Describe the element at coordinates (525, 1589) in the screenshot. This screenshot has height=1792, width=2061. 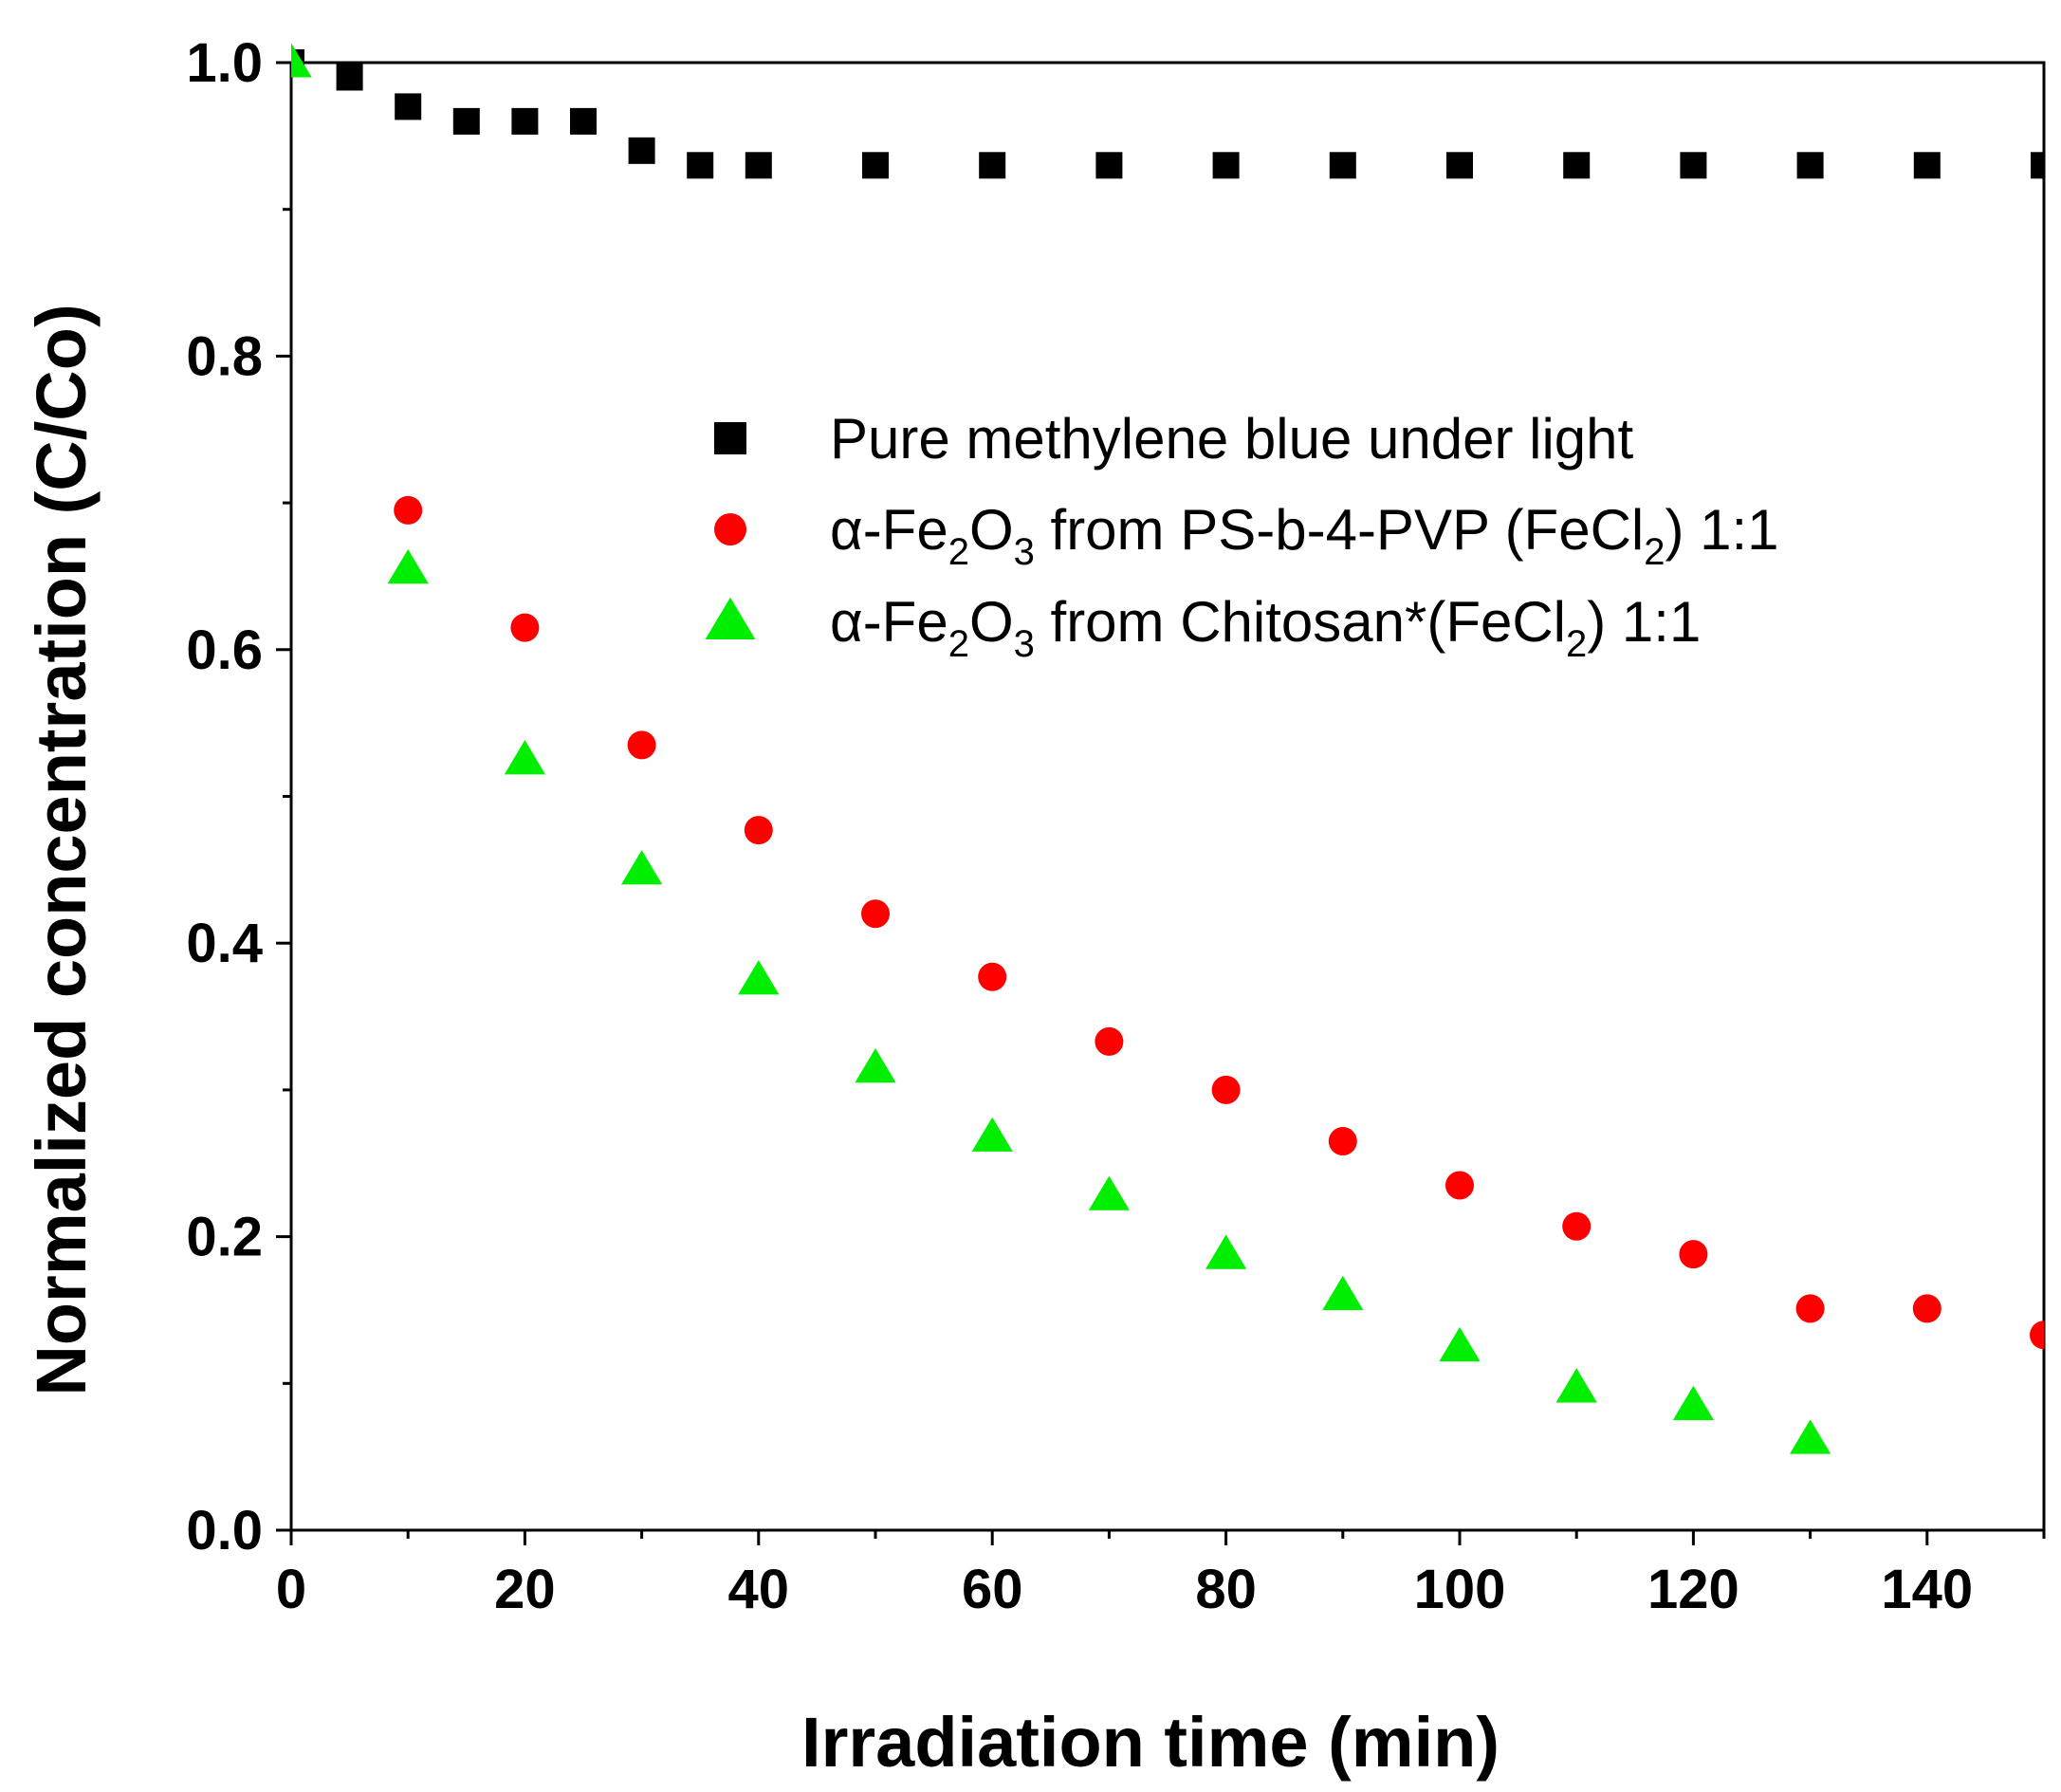
I see `x-tick-label: 20` at that location.